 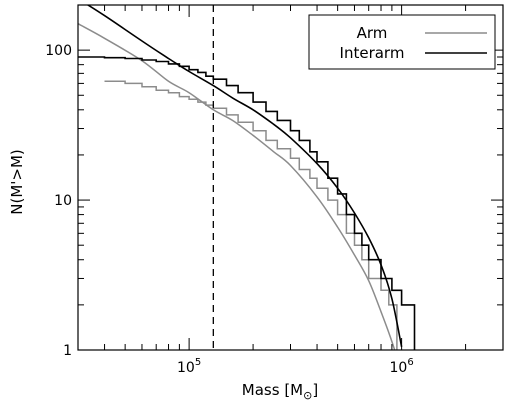 What do you see at coordinates (17, 182) in the screenshot?
I see `y-axis-label: N(M'>M)` at bounding box center [17, 182].